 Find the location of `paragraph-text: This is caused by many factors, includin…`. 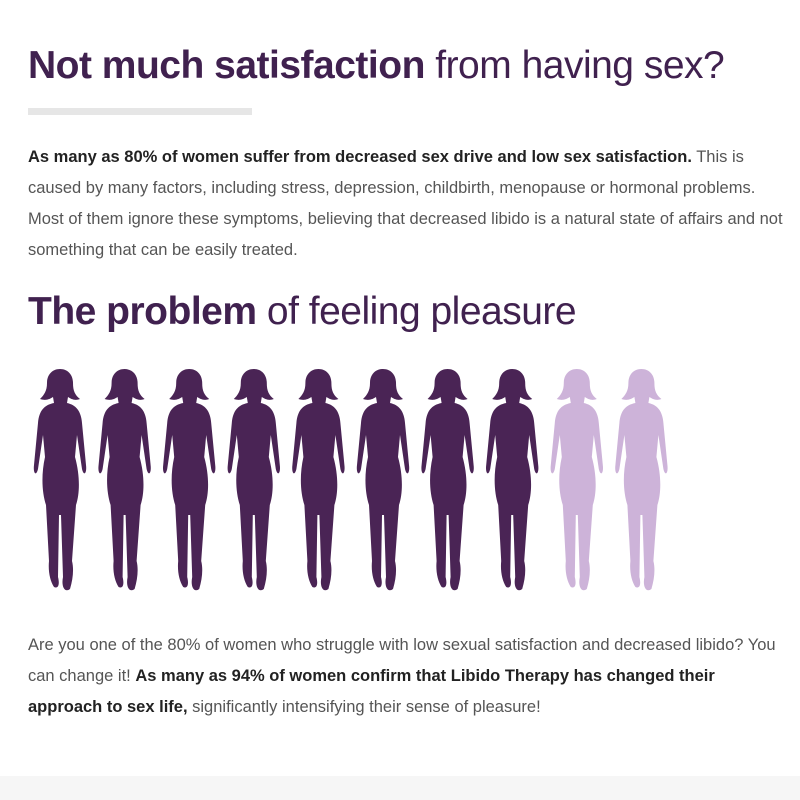

paragraph-text: This is caused by many factors, includin… is located at coordinates (405, 203).